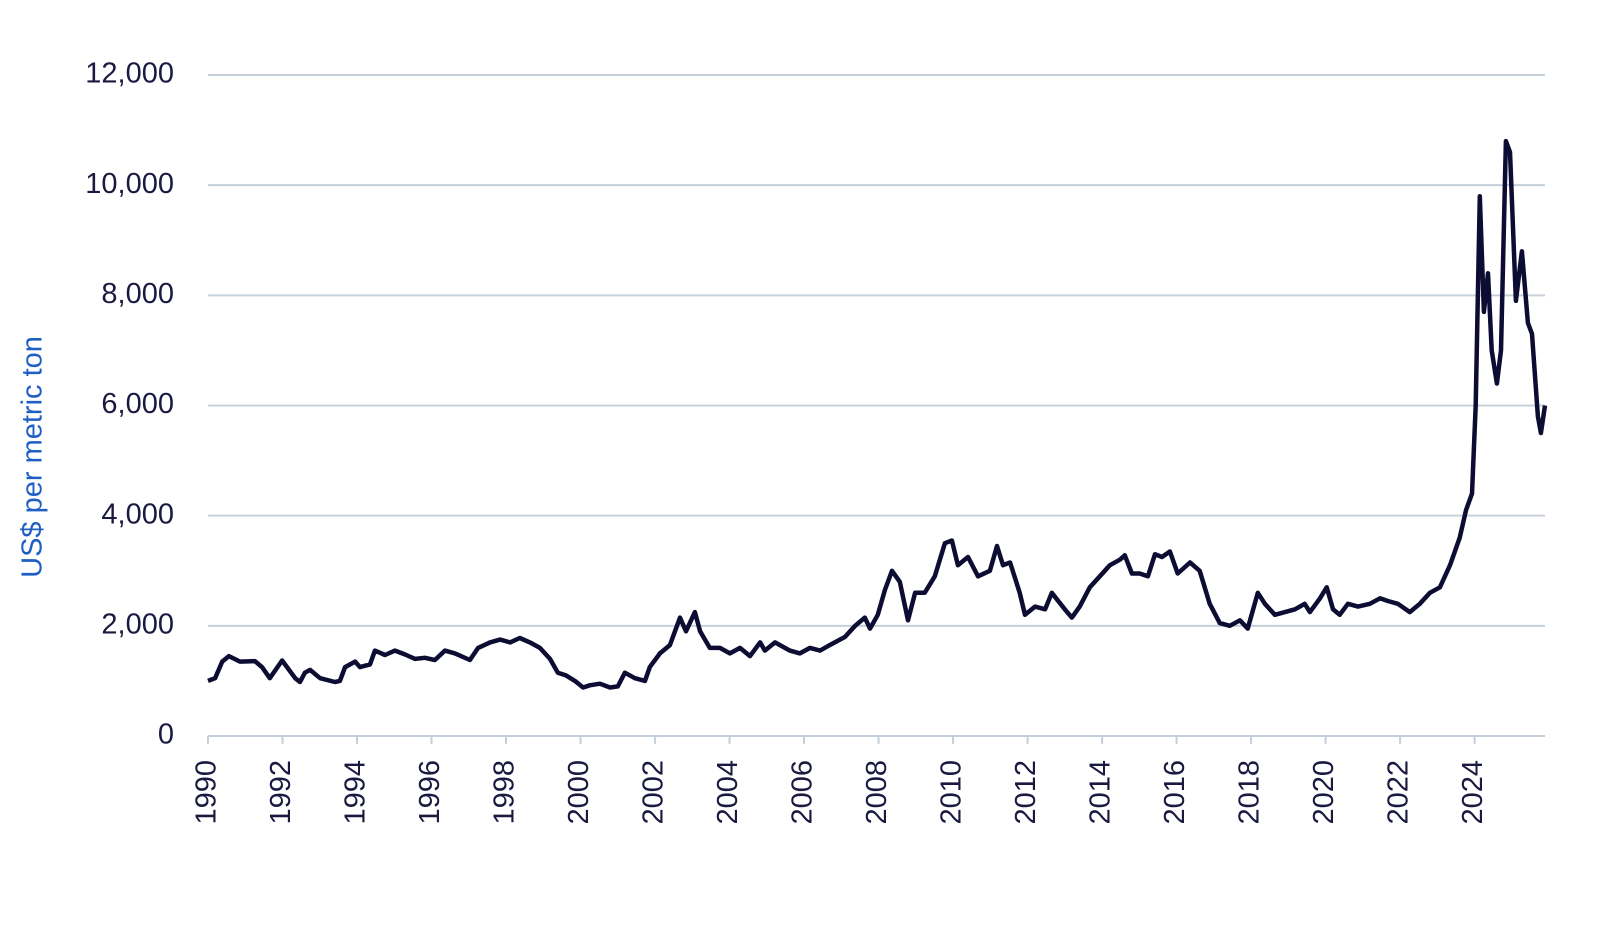  Describe the element at coordinates (1026, 792) in the screenshot. I see `x-tick-label: 2012` at that location.